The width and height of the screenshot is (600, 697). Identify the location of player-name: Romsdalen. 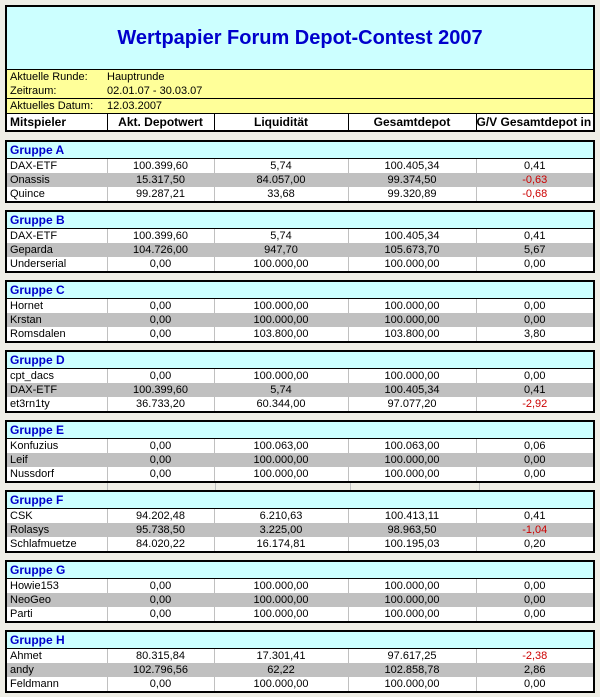
(38, 334).